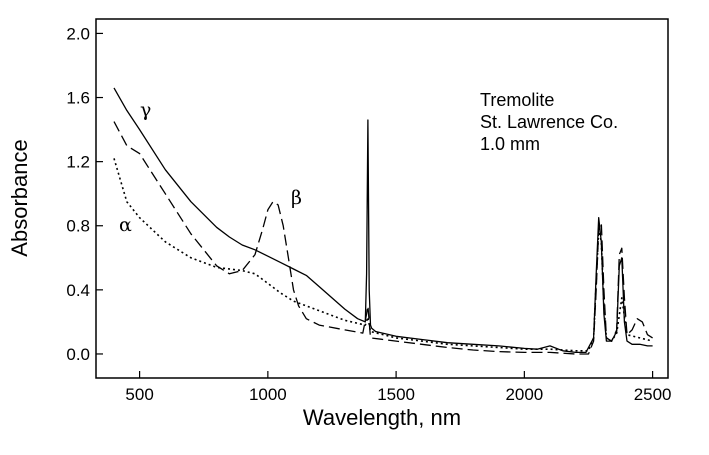 The image size is (709, 455). What do you see at coordinates (78, 98) in the screenshot?
I see `y-tick-label: 1.6` at bounding box center [78, 98].